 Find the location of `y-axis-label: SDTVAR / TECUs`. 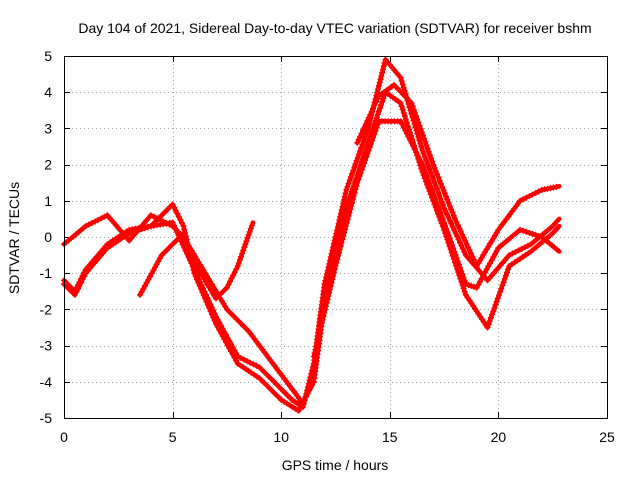

y-axis-label: SDTVAR / TECUs is located at coordinates (14, 238).